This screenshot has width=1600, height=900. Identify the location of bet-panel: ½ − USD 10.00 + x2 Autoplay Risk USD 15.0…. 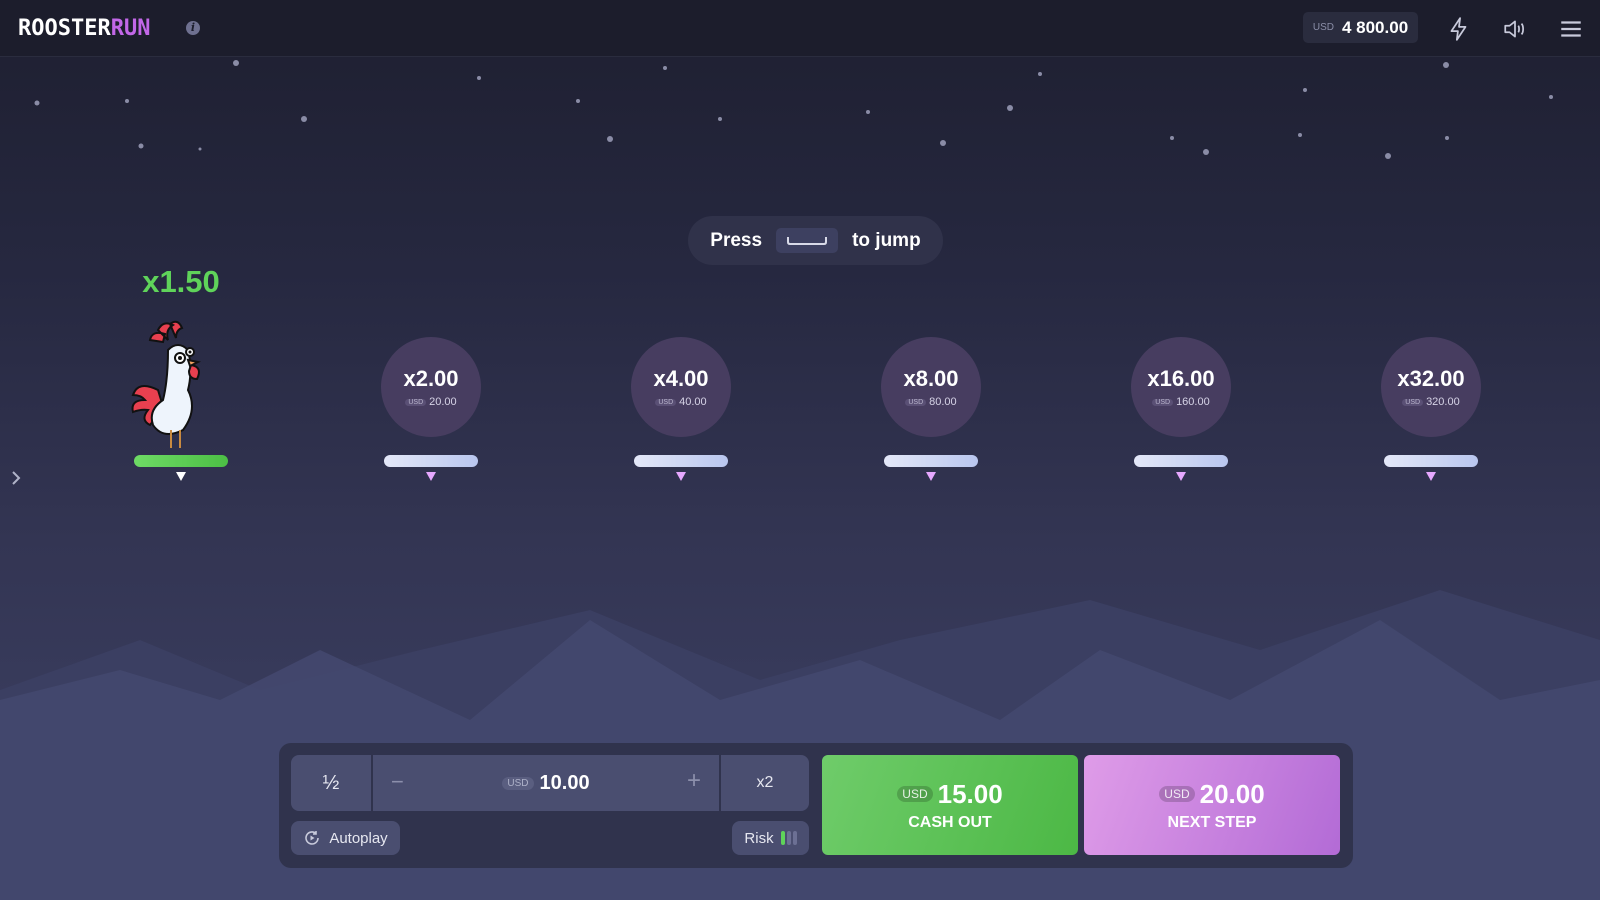
(816, 805).